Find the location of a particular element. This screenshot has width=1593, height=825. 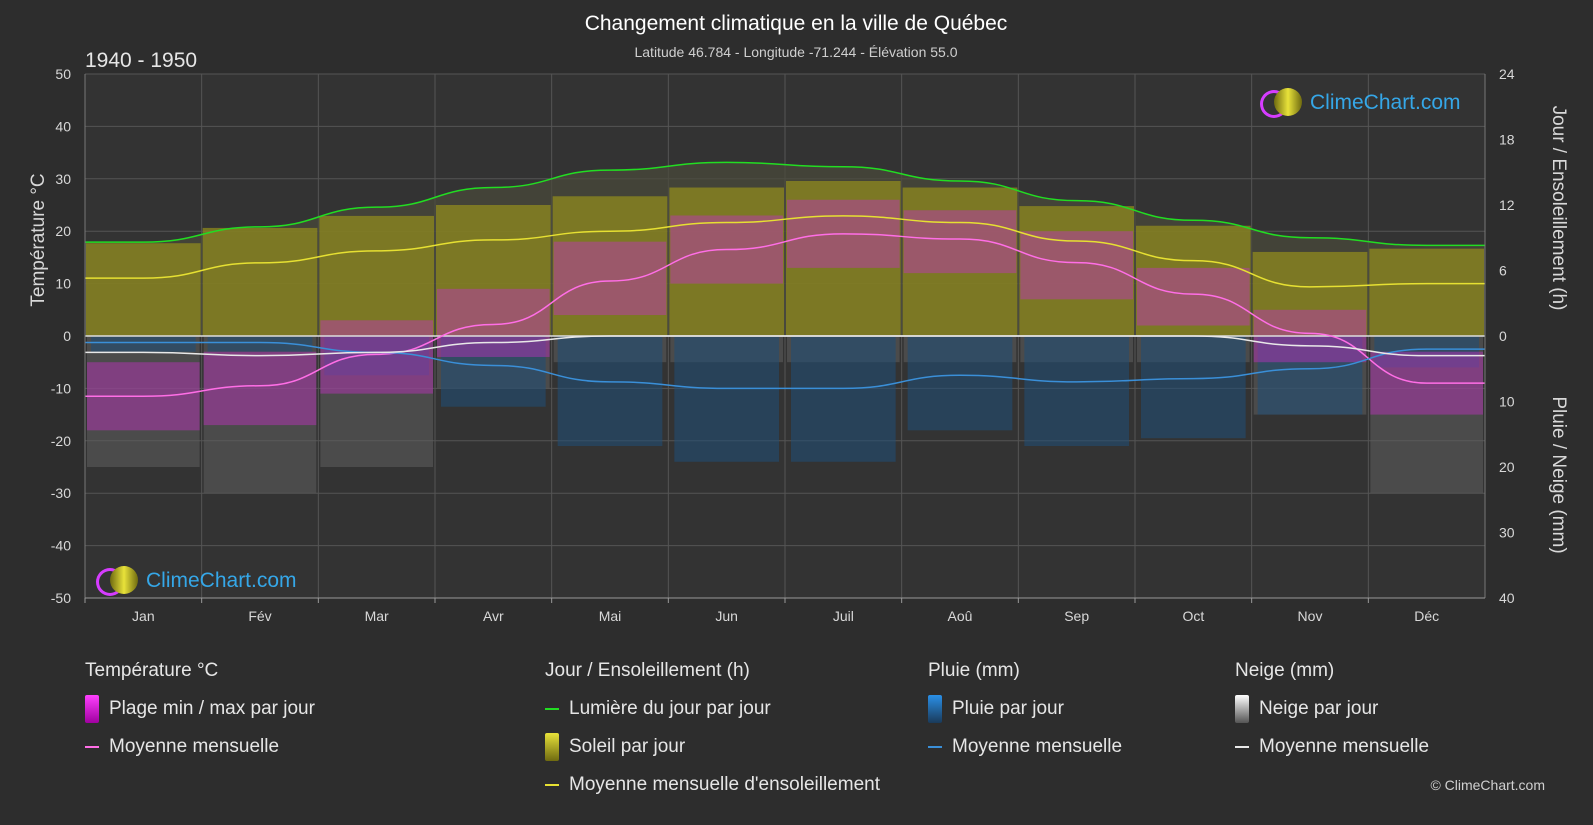

legend-title: Température °C is located at coordinates (152, 670).